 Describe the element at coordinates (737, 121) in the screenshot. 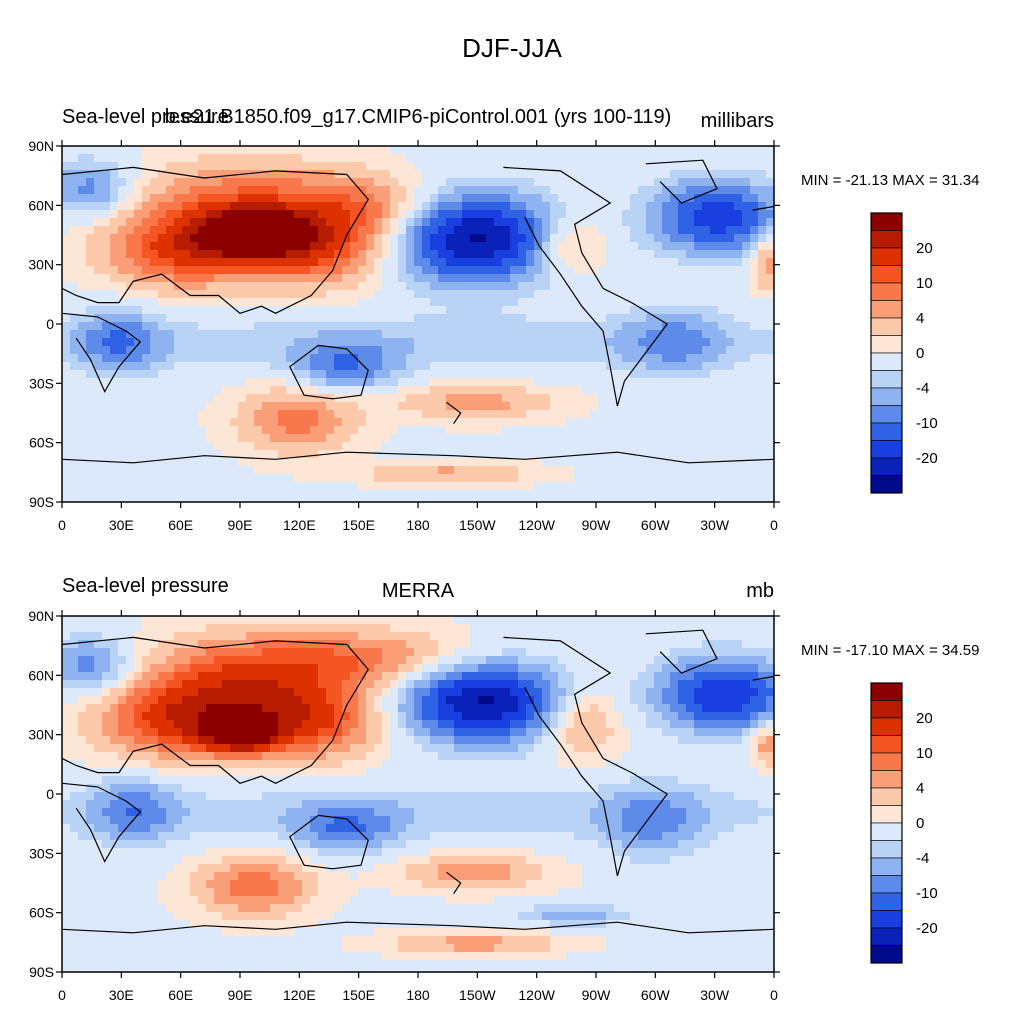

I see `panel-units: millibars` at that location.